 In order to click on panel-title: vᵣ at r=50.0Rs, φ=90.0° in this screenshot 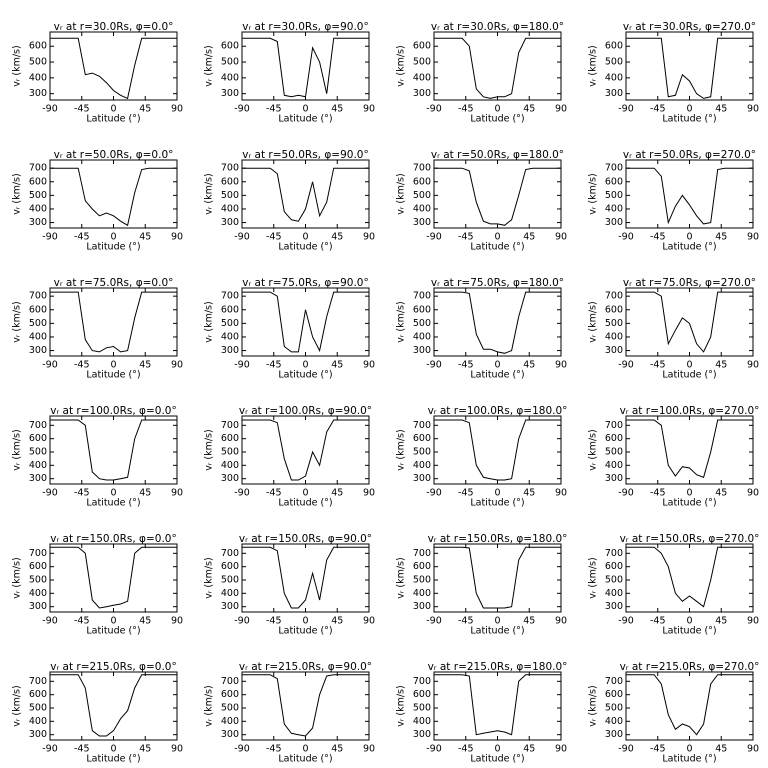, I will do `click(305, 155)`.